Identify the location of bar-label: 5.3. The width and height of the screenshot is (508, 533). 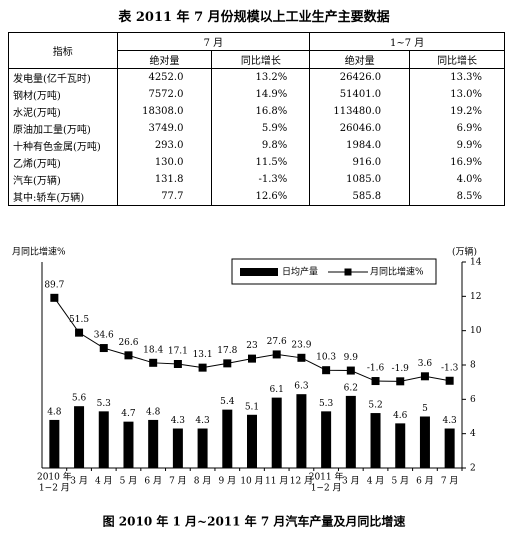
(326, 404).